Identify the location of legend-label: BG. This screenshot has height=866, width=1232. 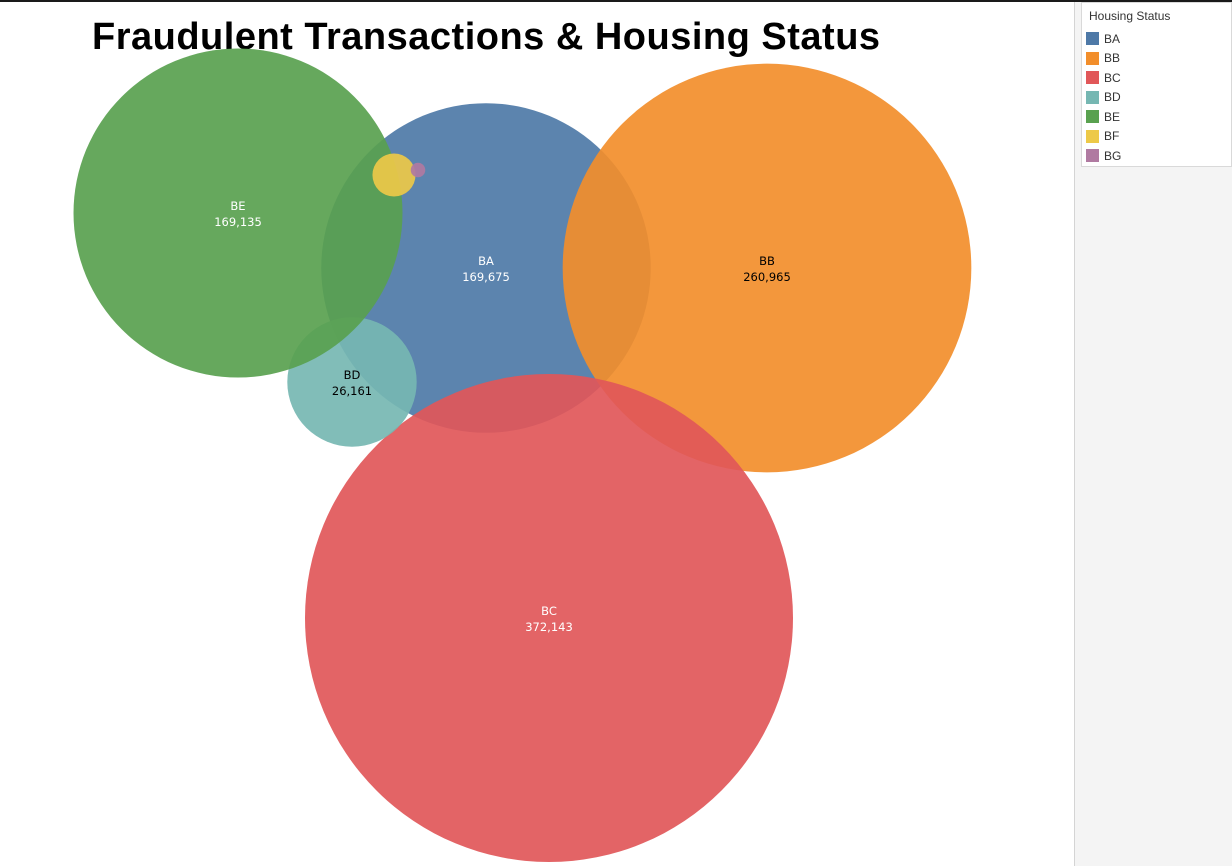
(1113, 155).